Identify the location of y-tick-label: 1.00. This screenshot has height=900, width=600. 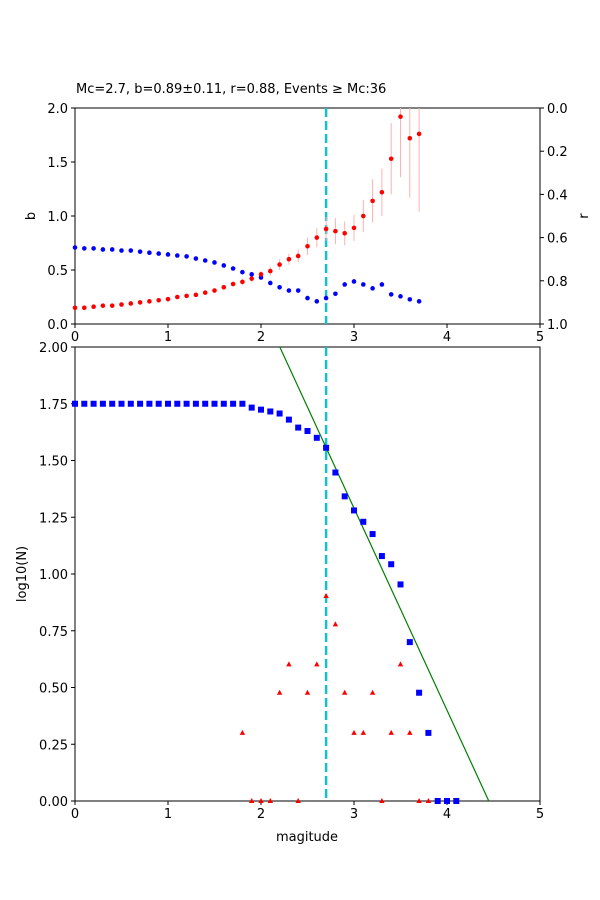
(53, 575).